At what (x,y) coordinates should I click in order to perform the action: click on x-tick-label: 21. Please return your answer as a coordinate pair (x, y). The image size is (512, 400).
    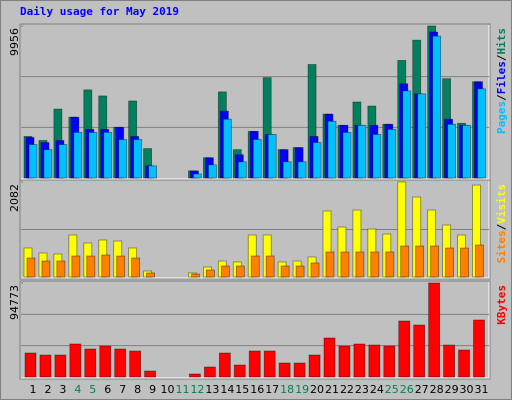
    Looking at the image, I should click on (332, 389).